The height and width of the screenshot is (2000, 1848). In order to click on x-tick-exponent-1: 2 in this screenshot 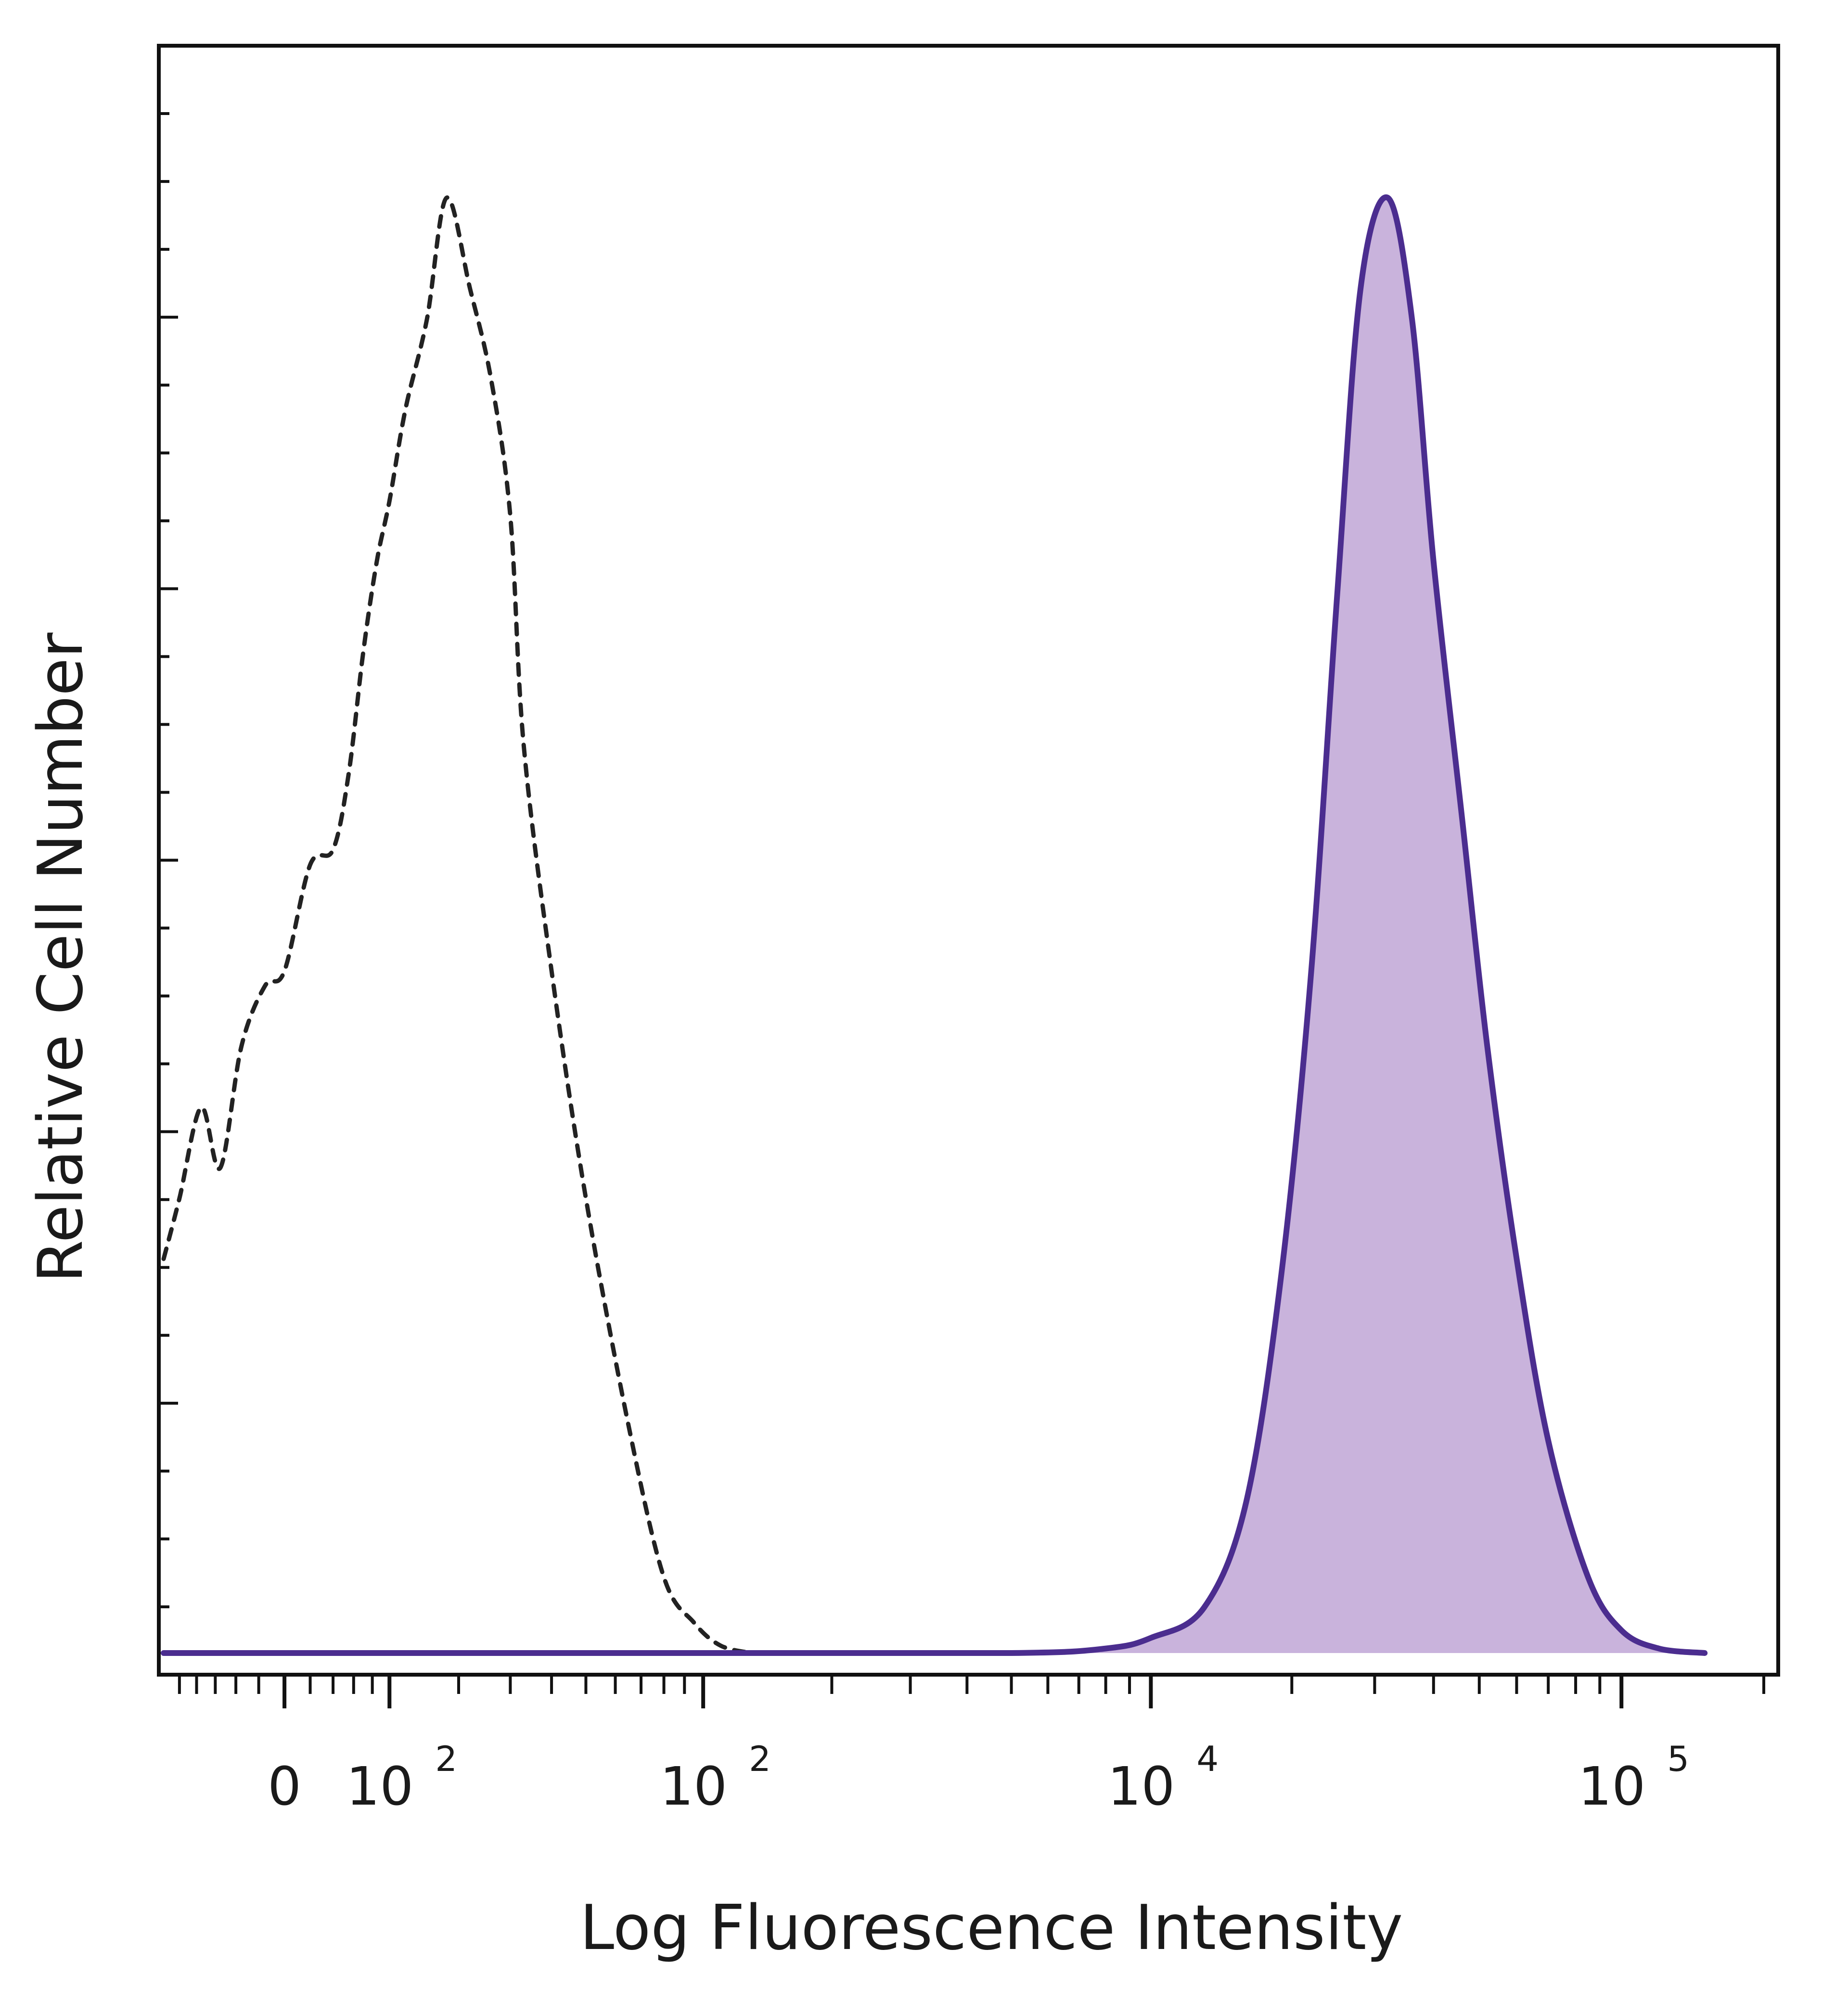, I will do `click(446, 1759)`.